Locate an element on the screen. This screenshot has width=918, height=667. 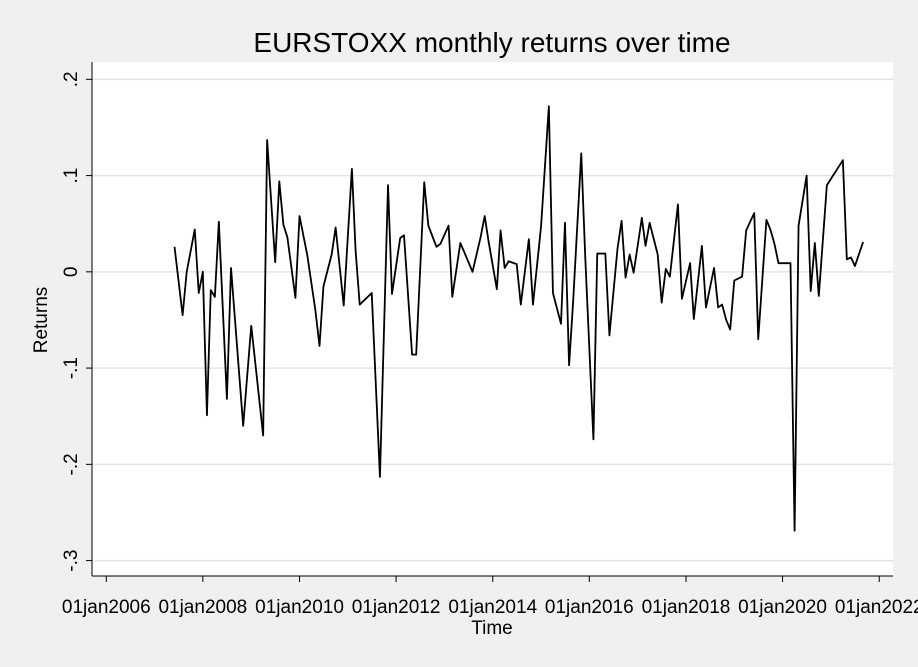
x-axis-title: Time is located at coordinates (492, 628).